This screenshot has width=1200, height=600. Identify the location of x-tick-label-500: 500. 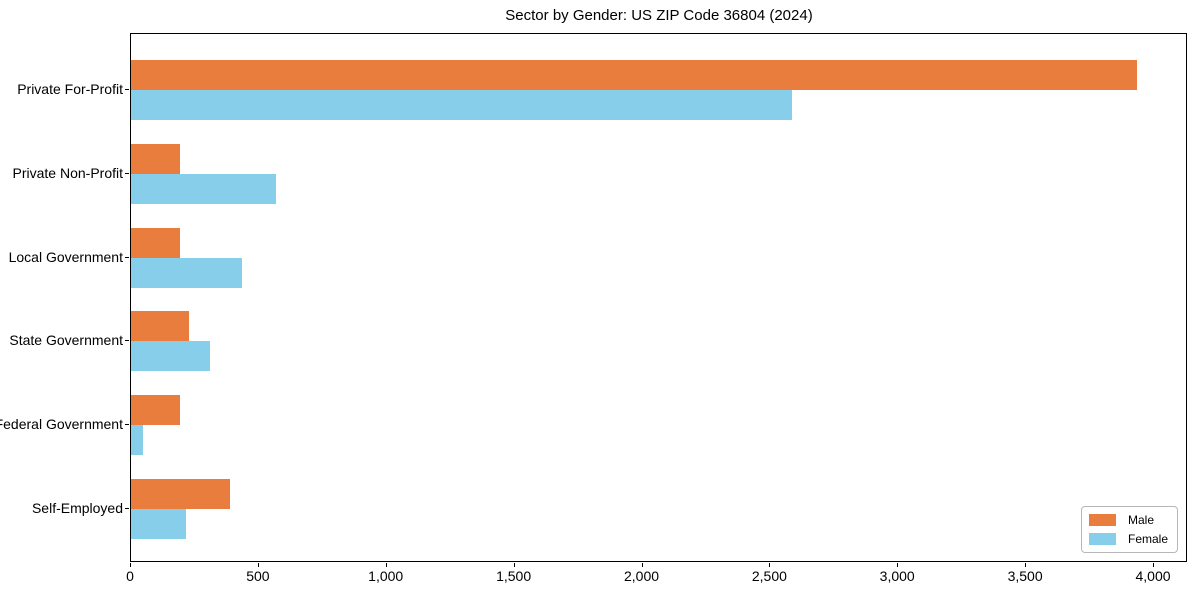
(258, 576).